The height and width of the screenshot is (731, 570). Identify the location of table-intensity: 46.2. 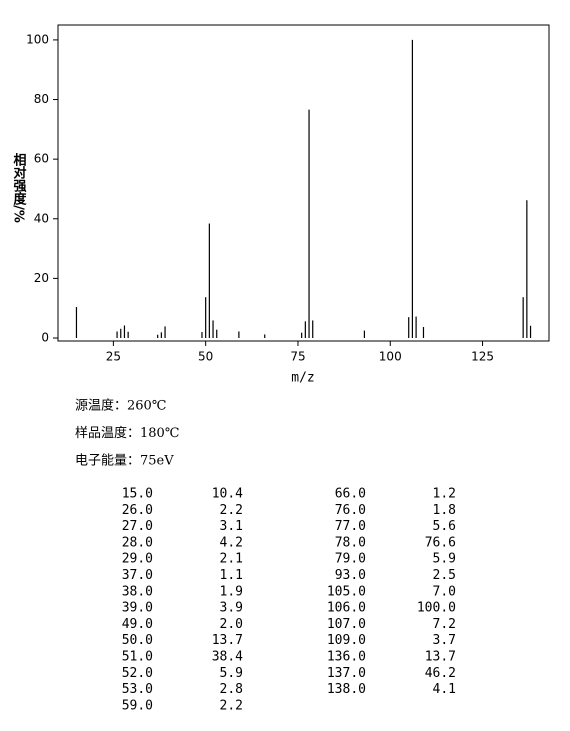
(440, 673).